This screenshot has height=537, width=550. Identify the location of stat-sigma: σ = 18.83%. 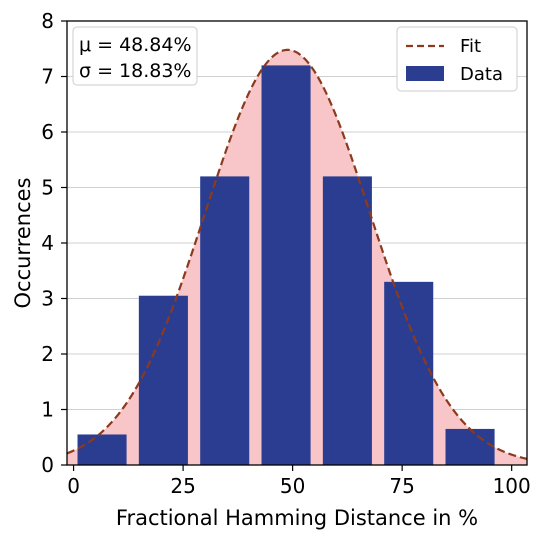
(135, 71).